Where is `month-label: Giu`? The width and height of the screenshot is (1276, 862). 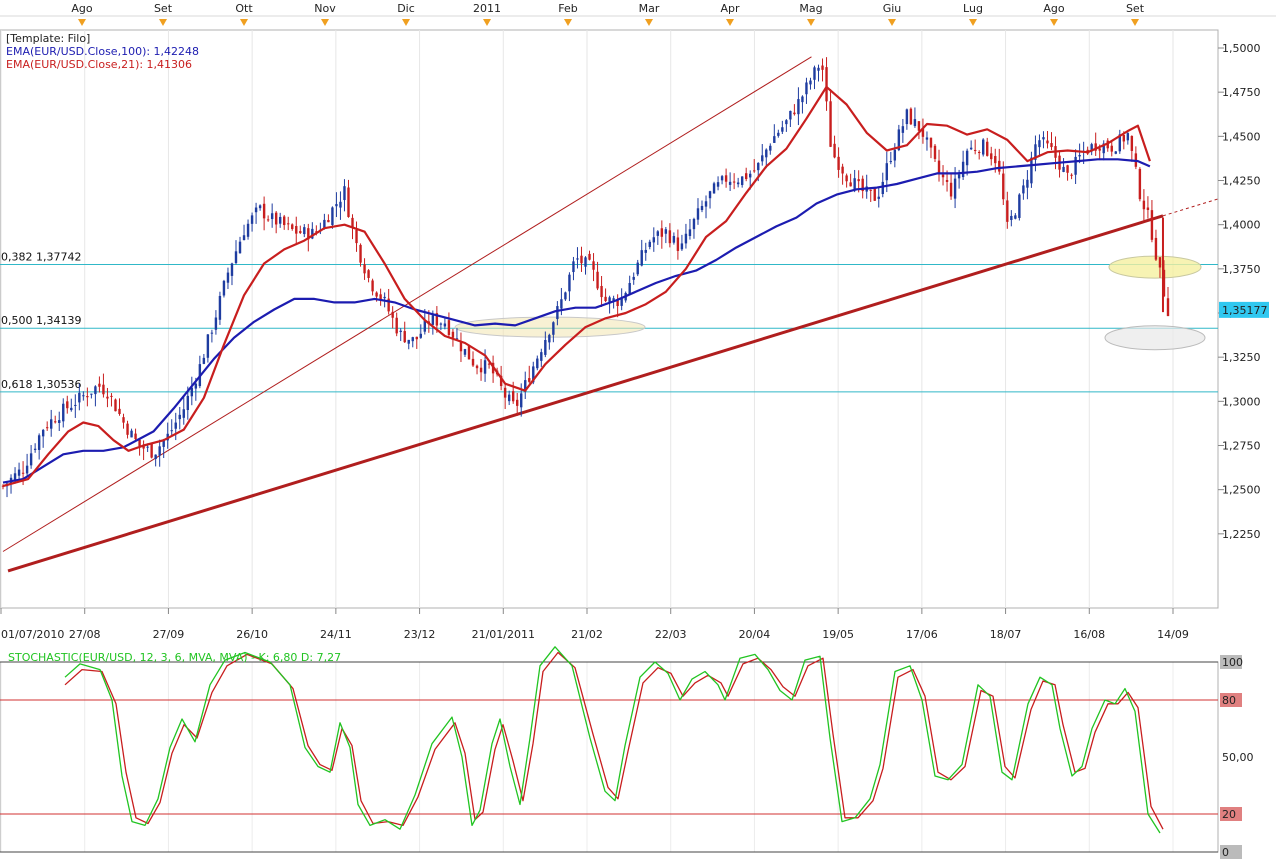
month-label: Giu is located at coordinates (892, 8).